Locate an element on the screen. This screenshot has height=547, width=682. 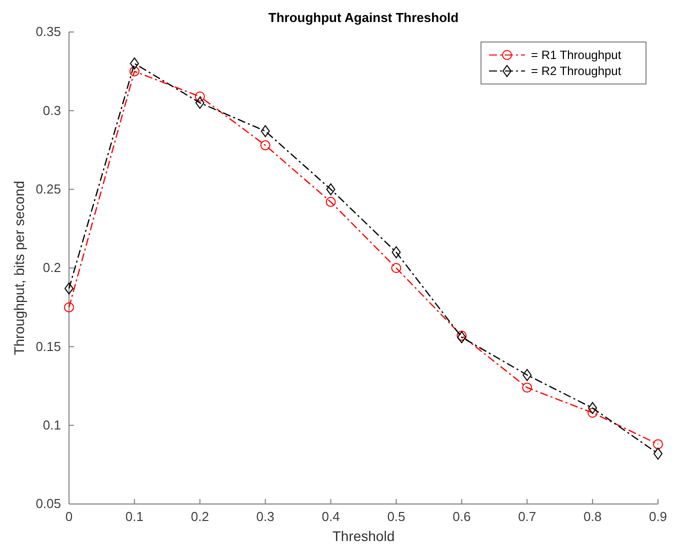
legend-label: = R1 Throughput is located at coordinates (576, 55).